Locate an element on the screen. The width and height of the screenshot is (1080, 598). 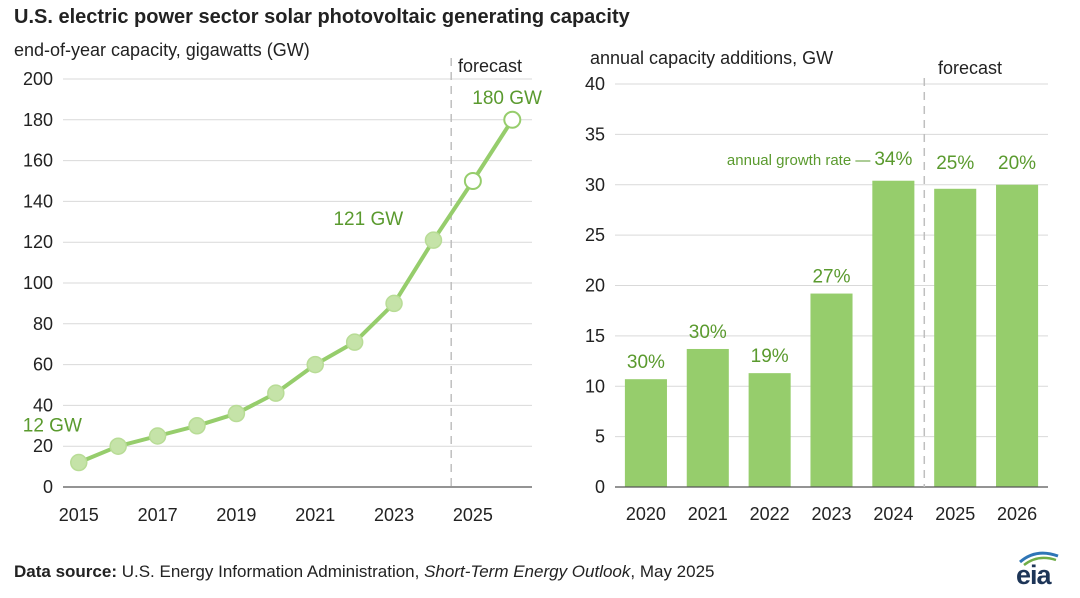
bar-chart-y-ticks: 0 5 10 15 20 25 30 35 40 is located at coordinates (595, 285).